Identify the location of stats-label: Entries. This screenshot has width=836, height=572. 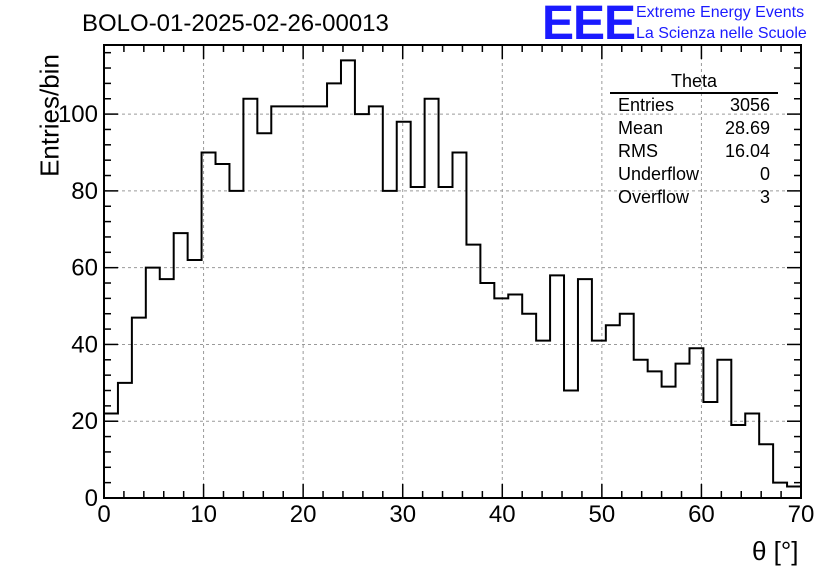
(646, 105).